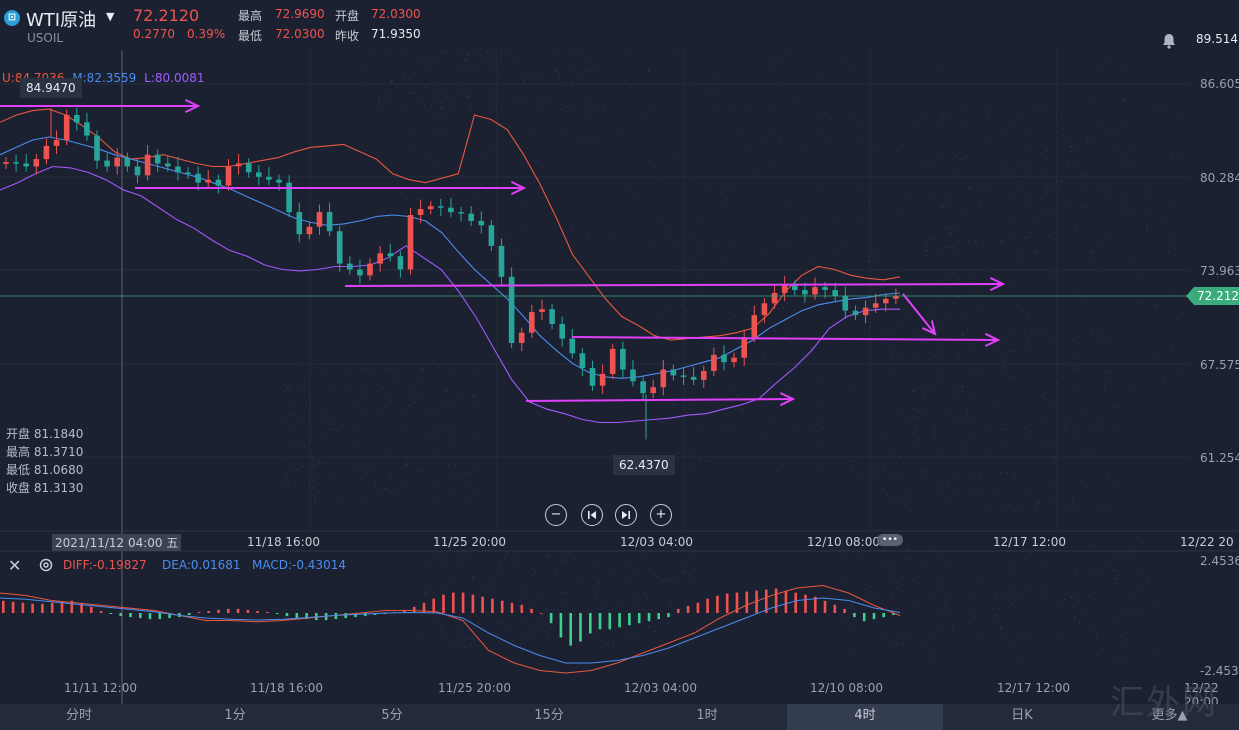 The image size is (1239, 730). Describe the element at coordinates (15, 565) in the screenshot. I see `close-indicator-icon: ✕` at that location.